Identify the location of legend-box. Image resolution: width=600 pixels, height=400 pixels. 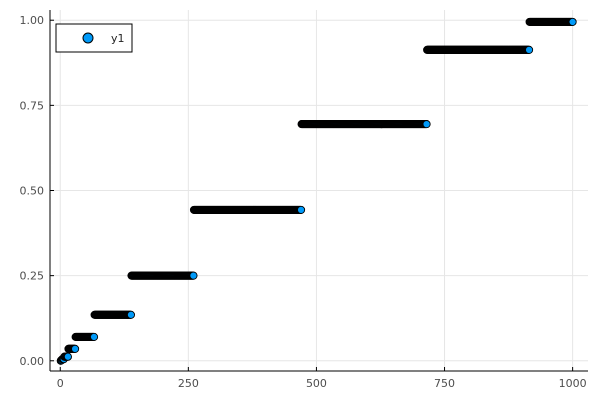
(94, 38).